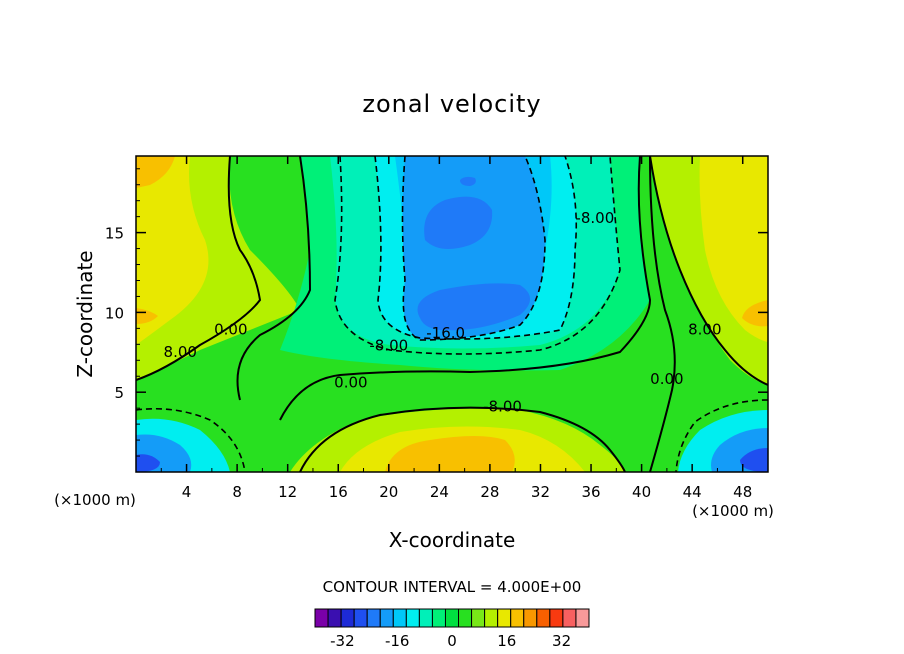 The image size is (904, 654). What do you see at coordinates (755, 313) in the screenshot?
I see `field-right-orange` at bounding box center [755, 313].